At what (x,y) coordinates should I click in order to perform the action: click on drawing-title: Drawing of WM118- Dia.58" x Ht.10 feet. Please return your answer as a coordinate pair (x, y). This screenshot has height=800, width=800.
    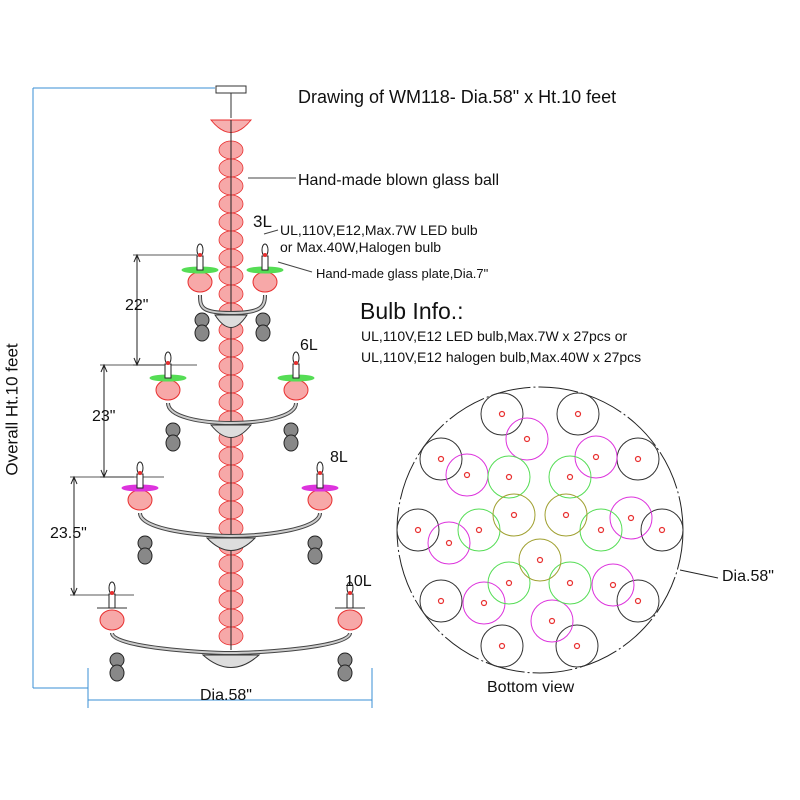
    Looking at the image, I should click on (457, 97).